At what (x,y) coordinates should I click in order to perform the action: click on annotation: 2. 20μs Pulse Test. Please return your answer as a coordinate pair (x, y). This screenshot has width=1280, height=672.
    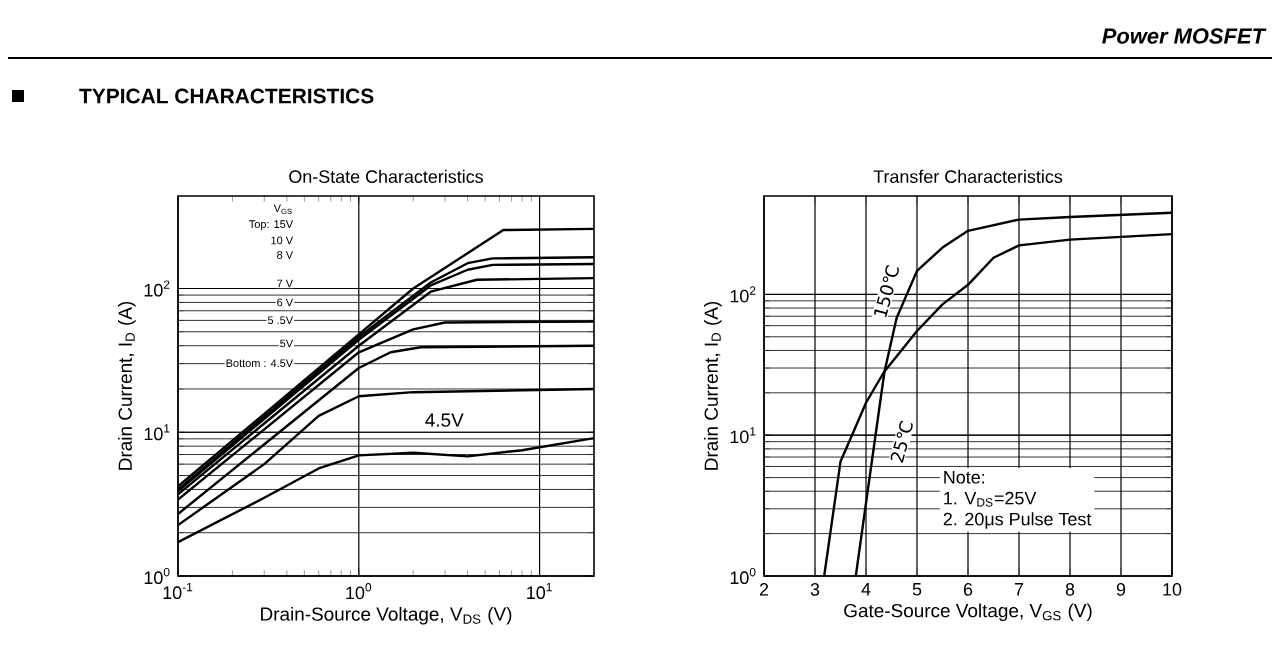
    Looking at the image, I should click on (1017, 520).